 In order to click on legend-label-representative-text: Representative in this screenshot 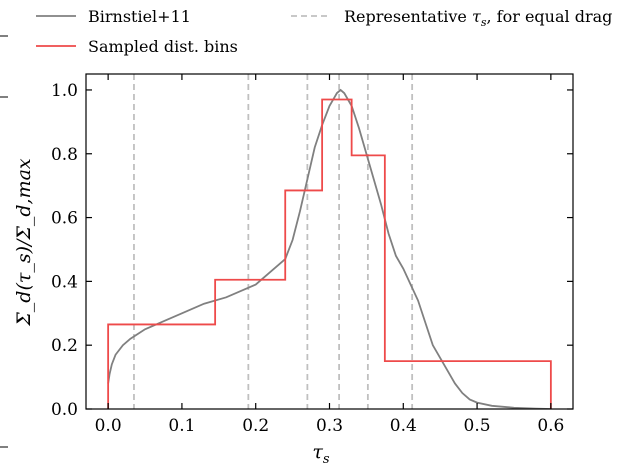, I will do `click(405, 16)`.